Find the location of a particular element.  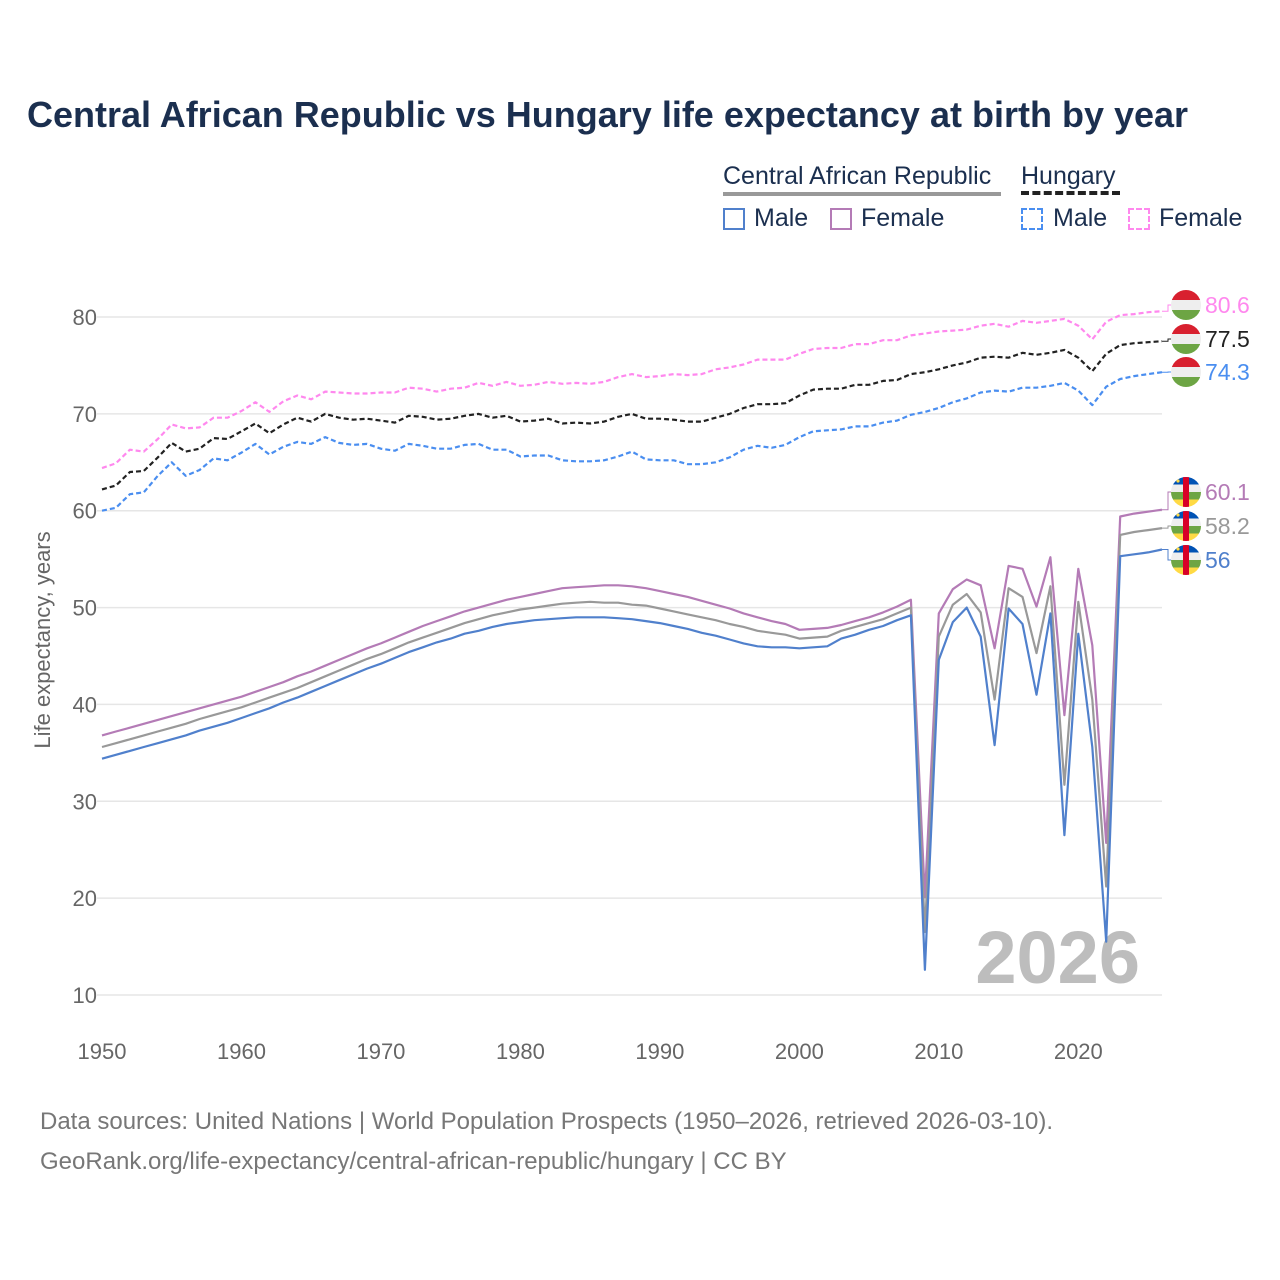

y-tick-label: 10 is located at coordinates (85, 995).